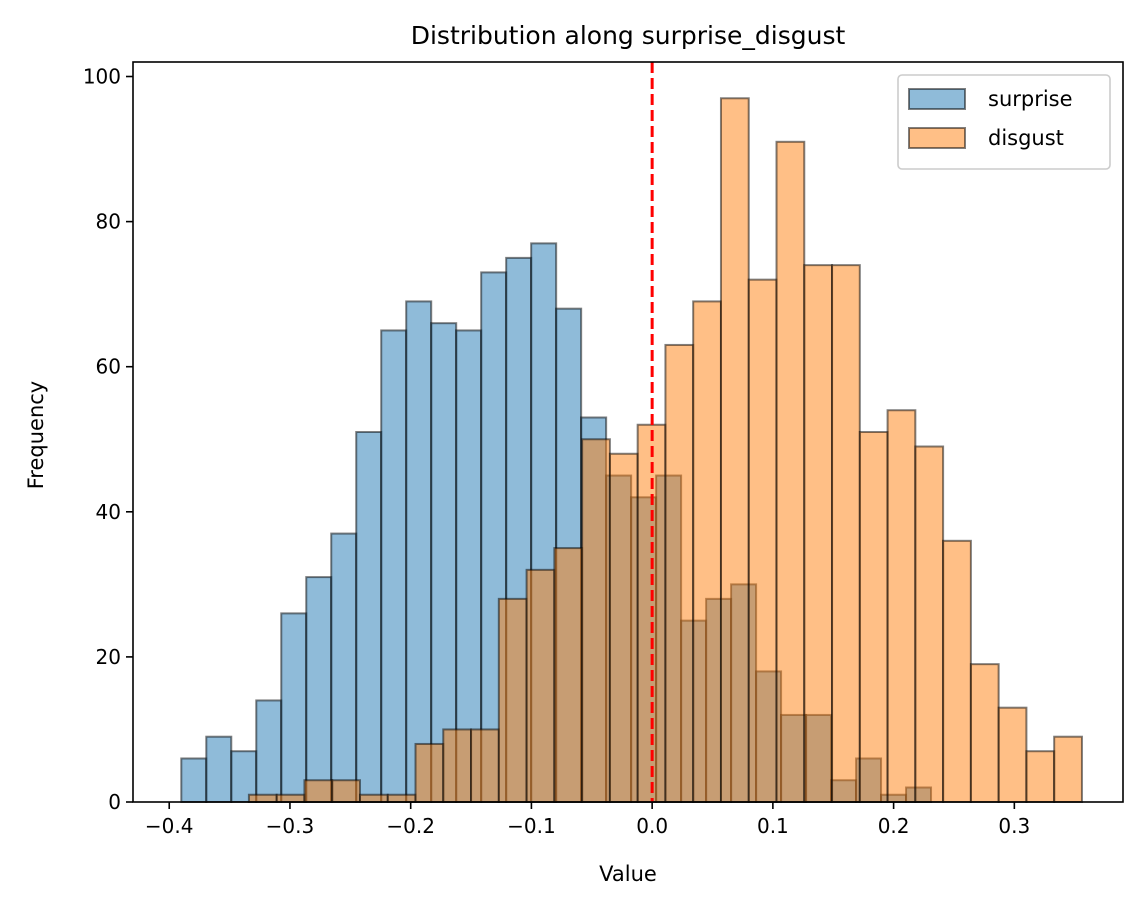 Image resolution: width=1143 pixels, height=908 pixels. Describe the element at coordinates (628, 35) in the screenshot. I see `chart-title: Distribution along surprise_disgust` at that location.